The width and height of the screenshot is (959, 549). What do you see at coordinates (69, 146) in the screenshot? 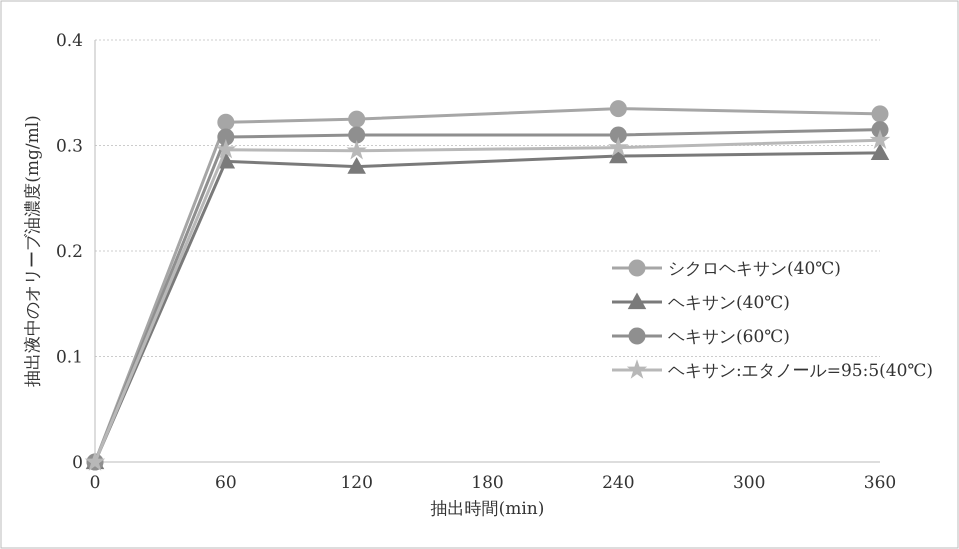
I see `y-tick-label: 0.3` at bounding box center [69, 146].